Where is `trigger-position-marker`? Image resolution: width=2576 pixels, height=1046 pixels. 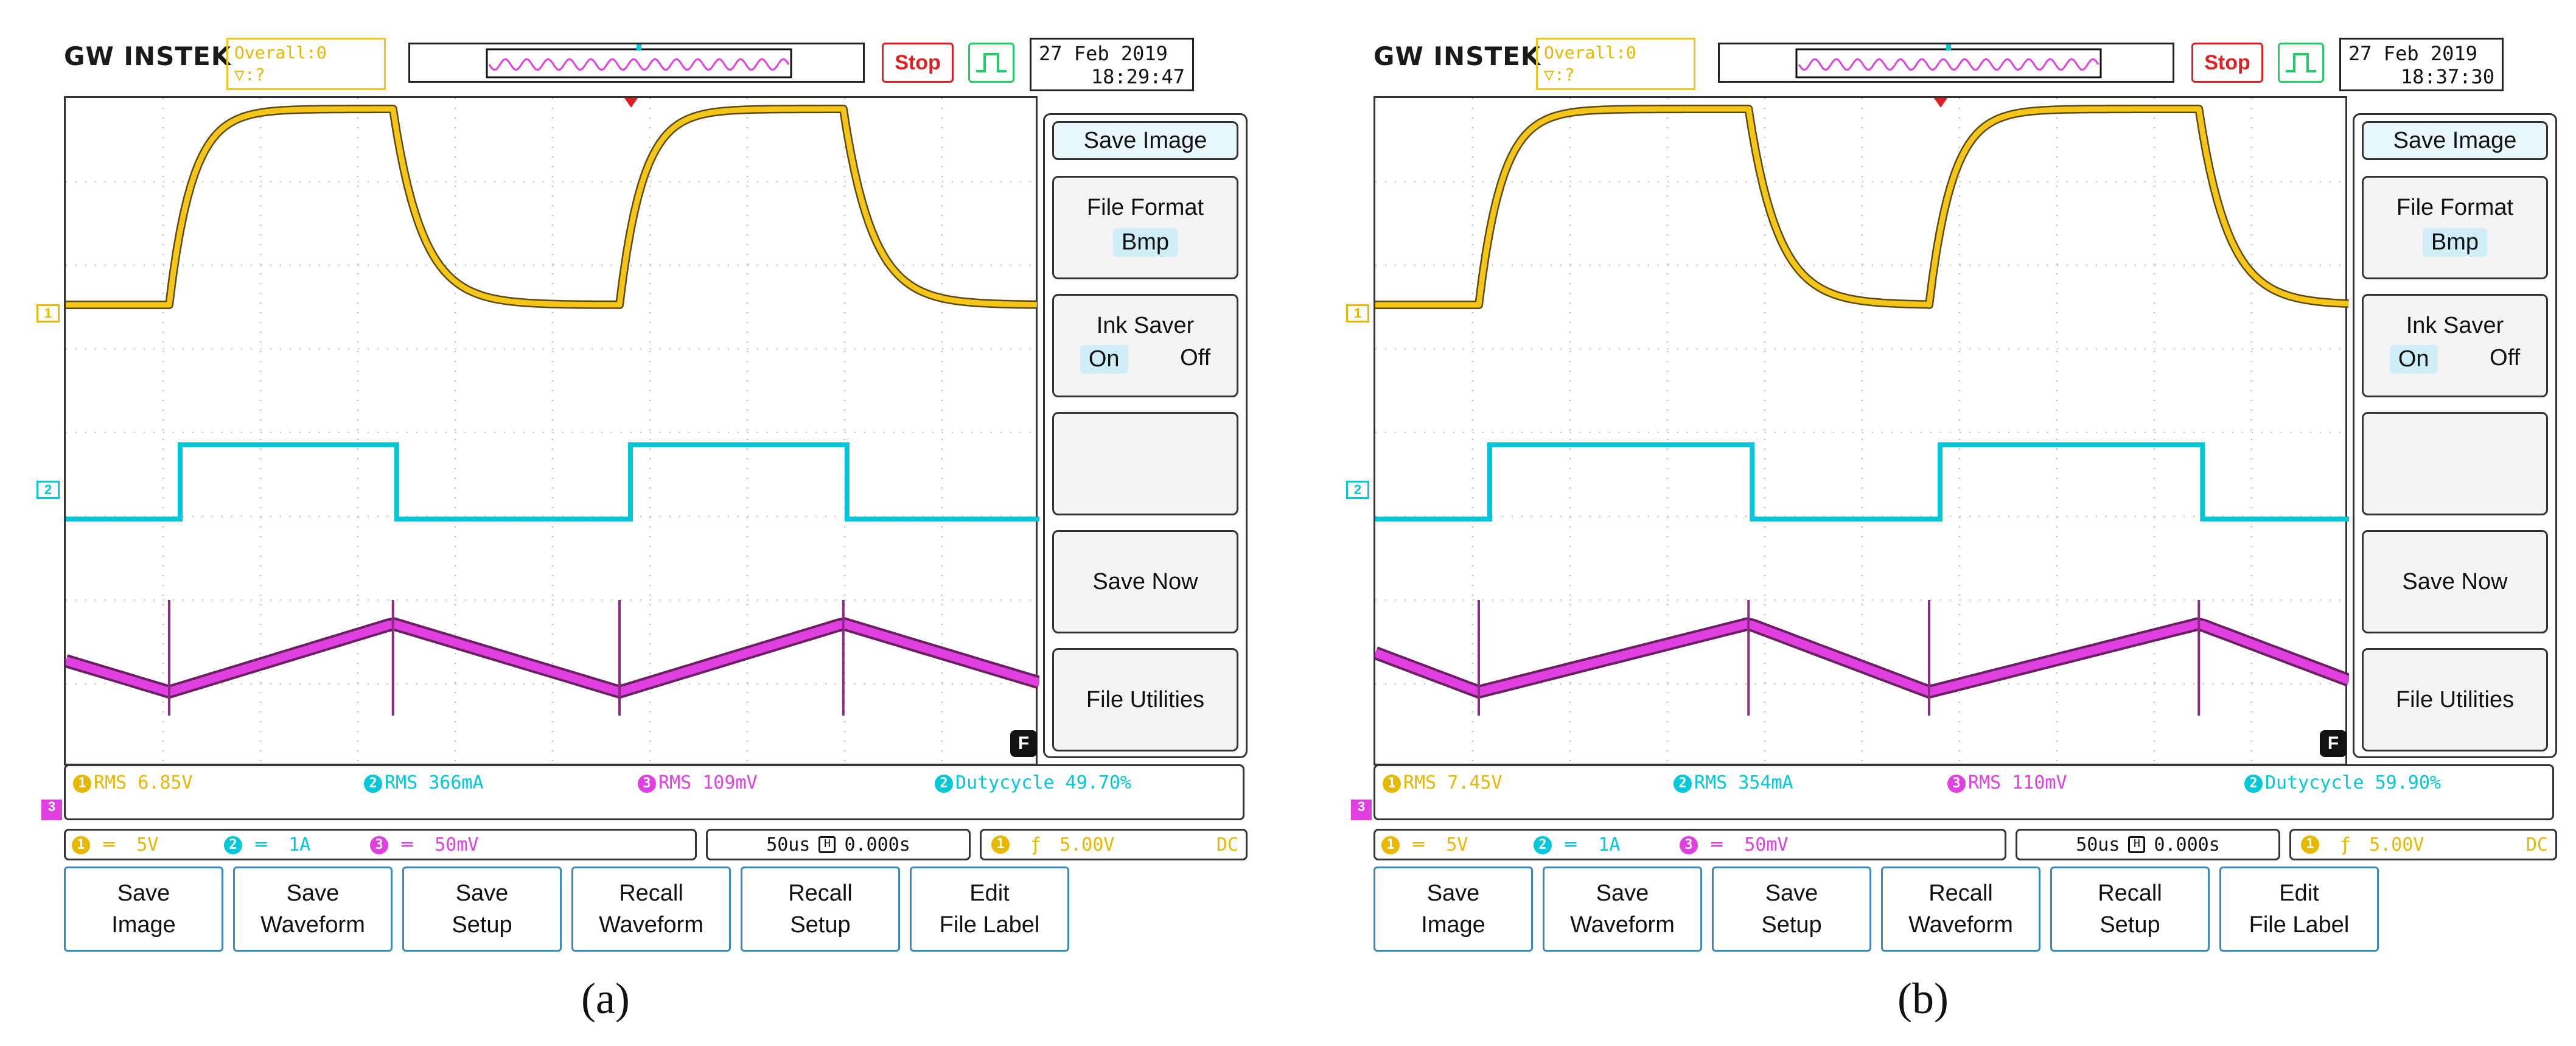
trigger-position-marker is located at coordinates (1940, 103).